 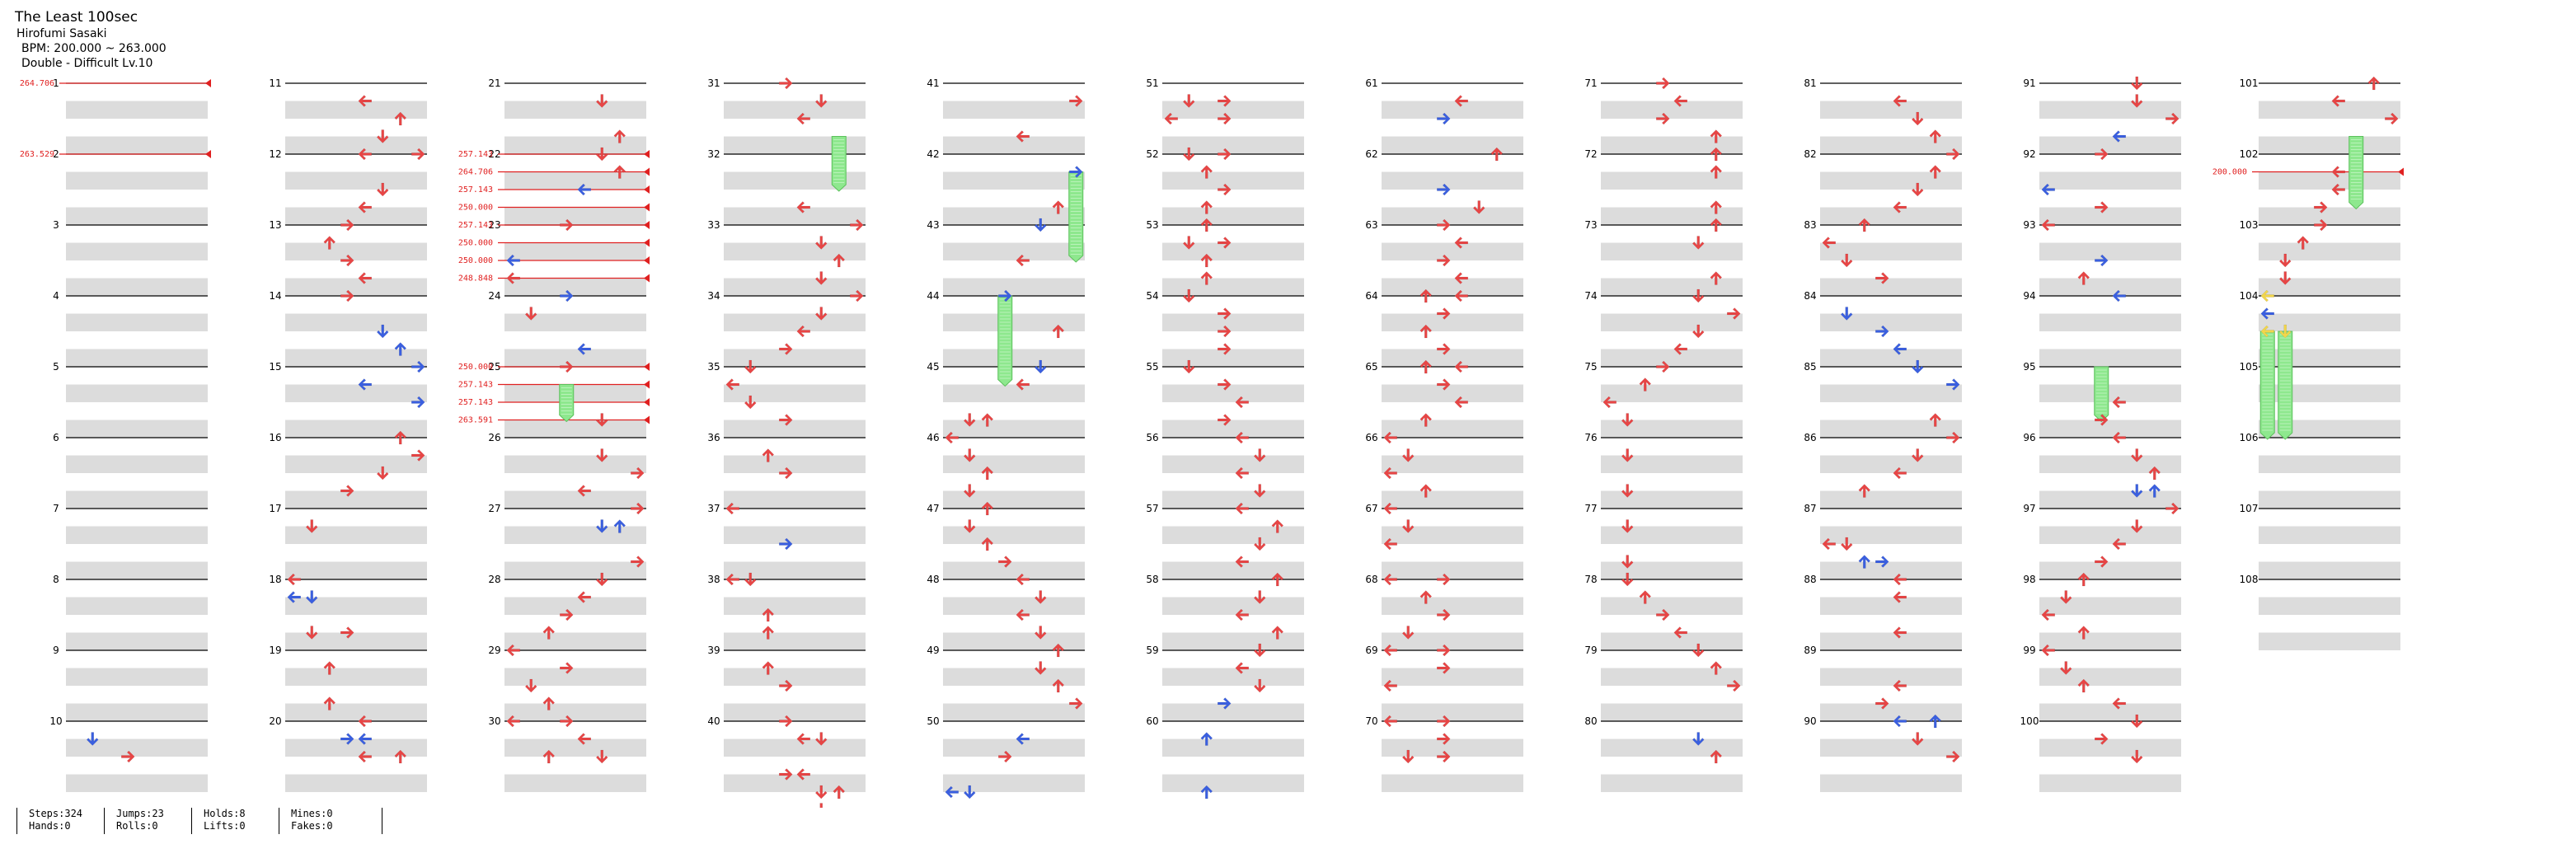 I want to click on measure-number: 75, so click(x=1590, y=367).